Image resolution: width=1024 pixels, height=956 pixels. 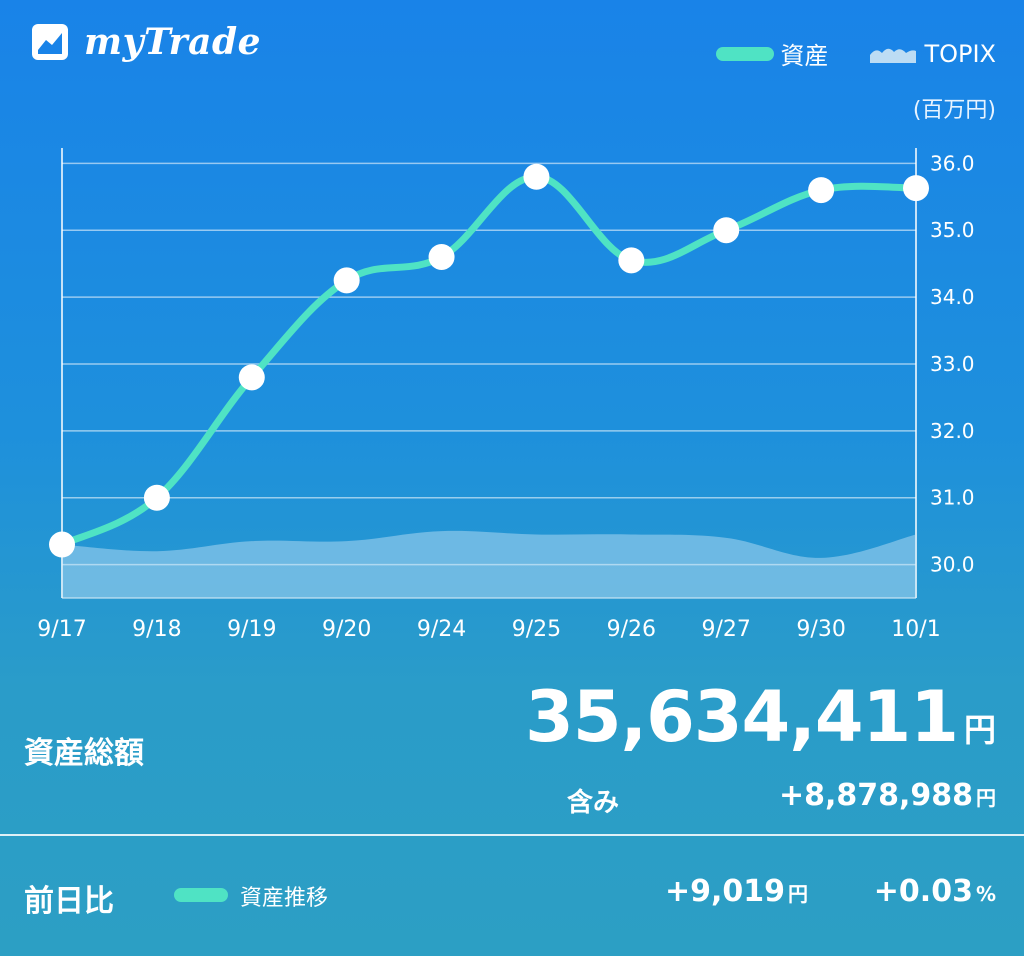 What do you see at coordinates (804, 56) in the screenshot?
I see `legend-asset-label: 資産` at bounding box center [804, 56].